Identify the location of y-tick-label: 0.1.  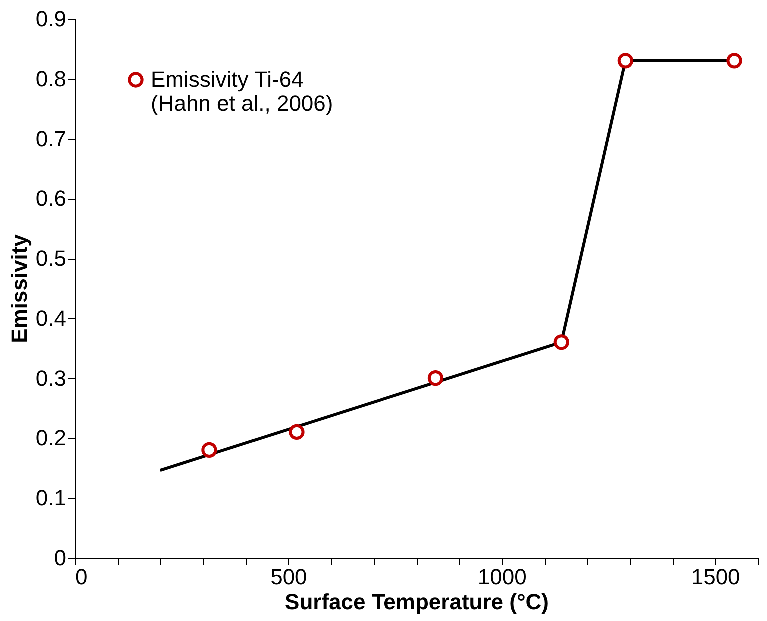
(51, 498).